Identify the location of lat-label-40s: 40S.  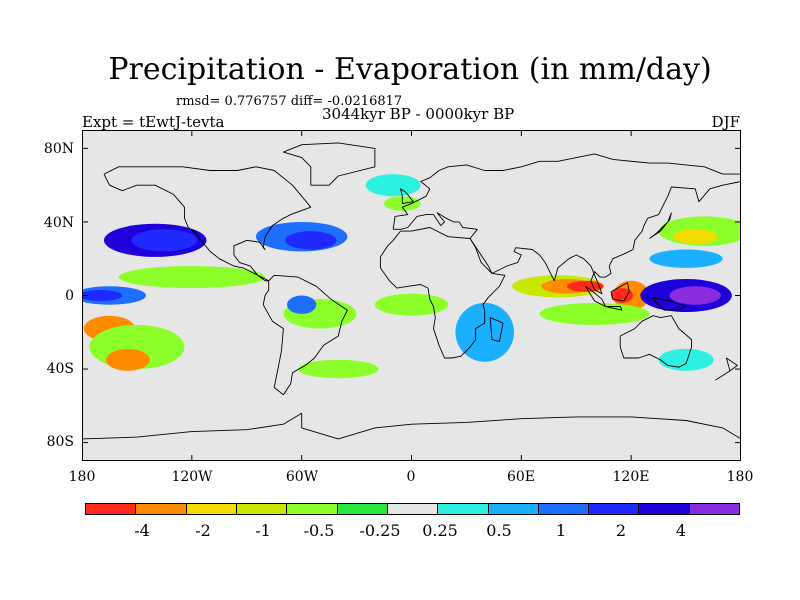
(60, 369).